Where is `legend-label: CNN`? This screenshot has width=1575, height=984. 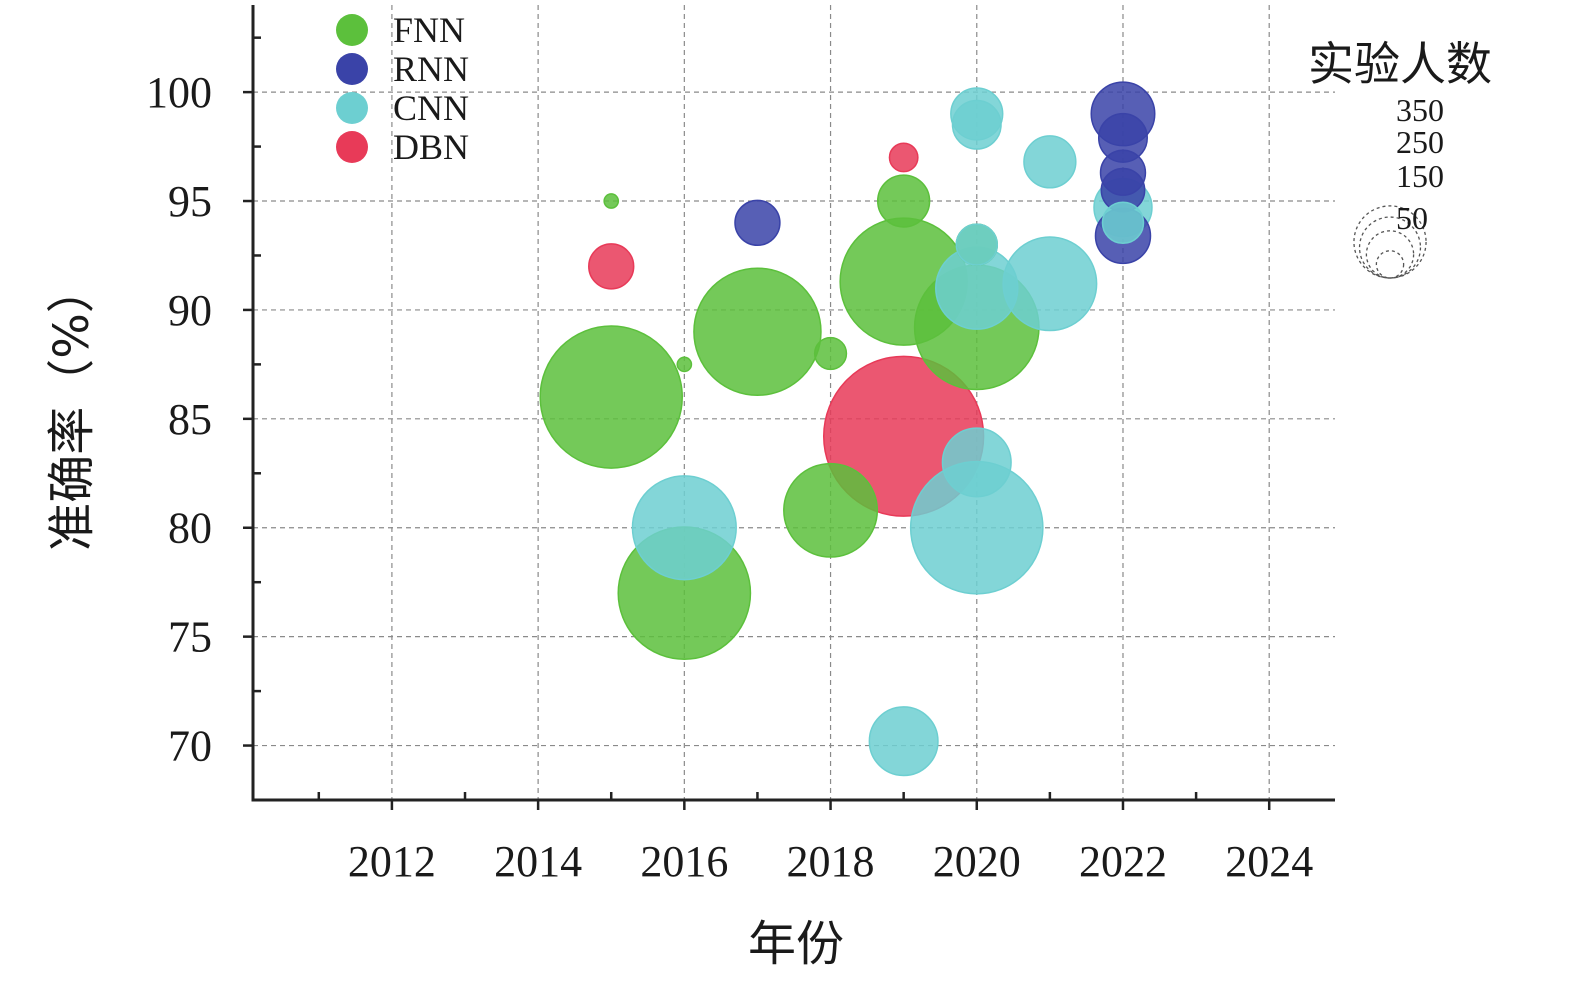
legend-label: CNN is located at coordinates (431, 108).